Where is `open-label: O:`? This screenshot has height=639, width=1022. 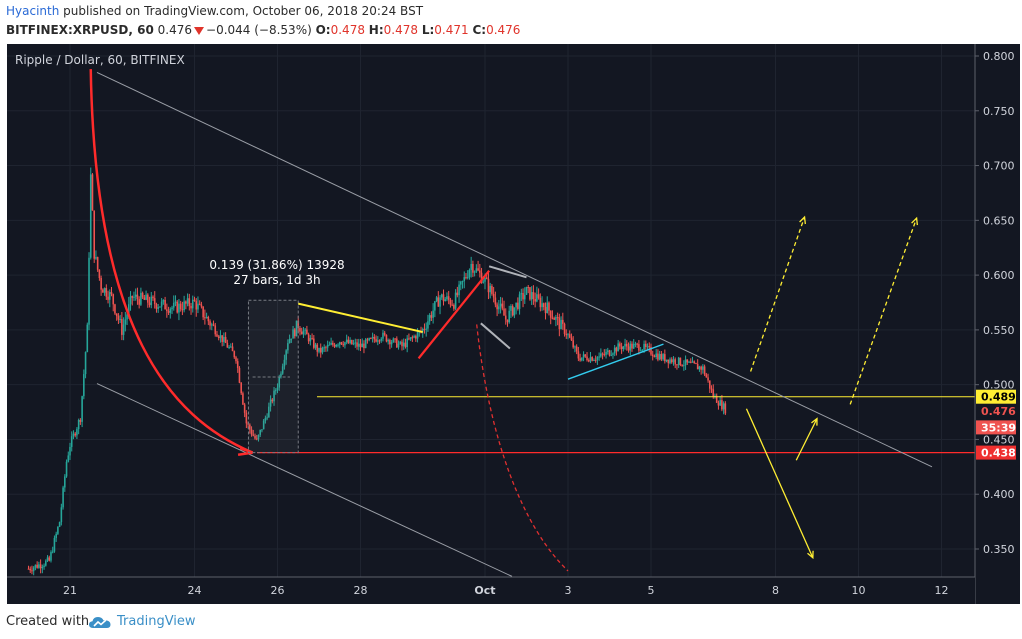 open-label: O: is located at coordinates (323, 30).